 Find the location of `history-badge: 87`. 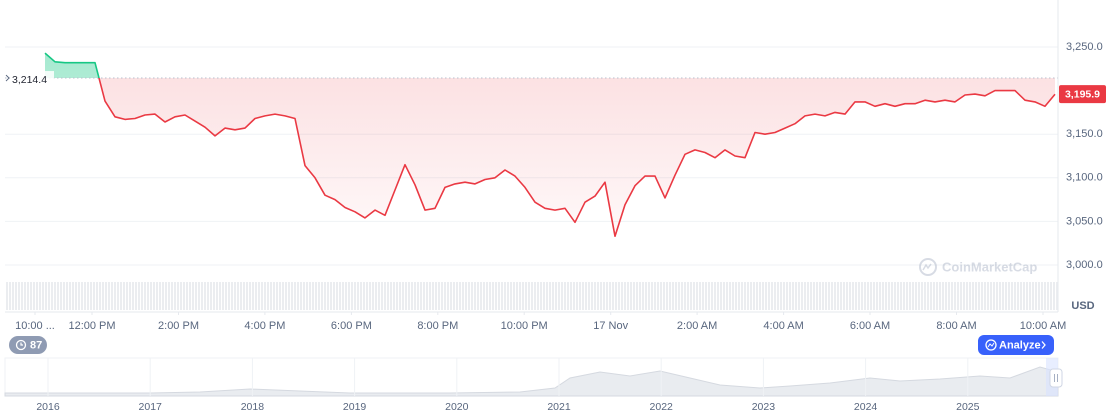

history-badge: 87 is located at coordinates (28, 345).